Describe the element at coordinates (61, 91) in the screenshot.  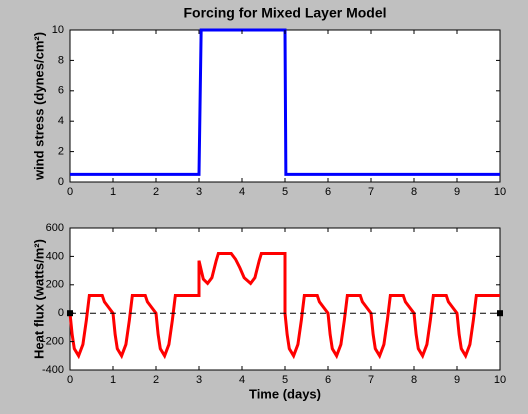
I see `y-tick-label: 6` at that location.